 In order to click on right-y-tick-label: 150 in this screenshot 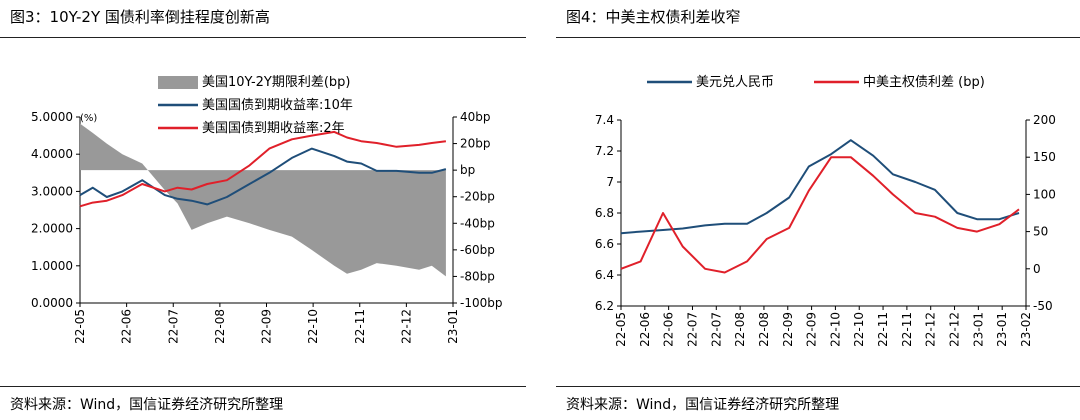, I will do `click(1044, 157)`.